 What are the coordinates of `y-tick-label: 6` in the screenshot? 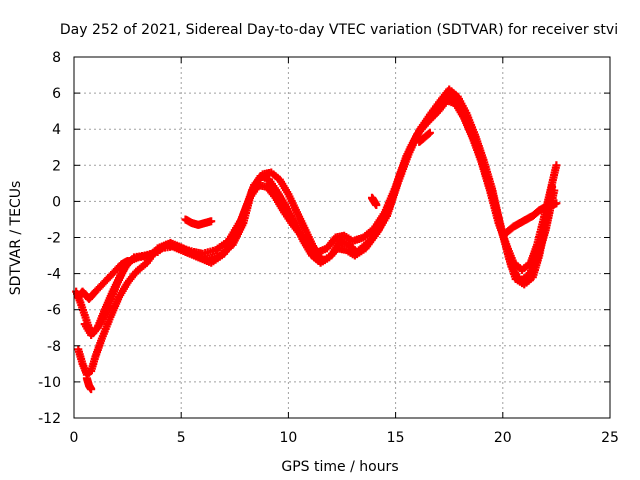 It's located at (56, 94).